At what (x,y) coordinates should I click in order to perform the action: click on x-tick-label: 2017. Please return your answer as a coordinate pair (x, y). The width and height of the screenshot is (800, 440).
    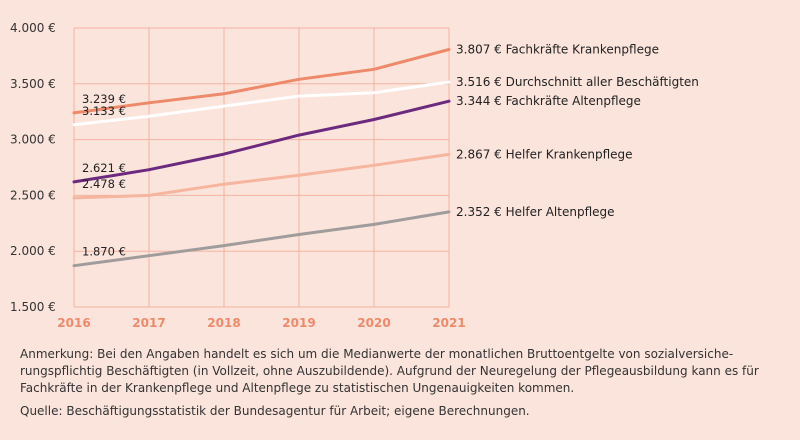
    Looking at the image, I should click on (148, 323).